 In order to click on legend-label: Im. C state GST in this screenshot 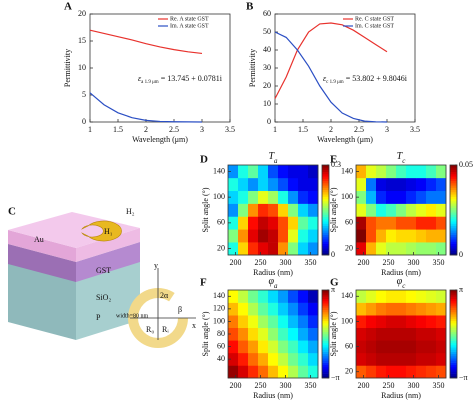, I will do `click(374, 26)`.